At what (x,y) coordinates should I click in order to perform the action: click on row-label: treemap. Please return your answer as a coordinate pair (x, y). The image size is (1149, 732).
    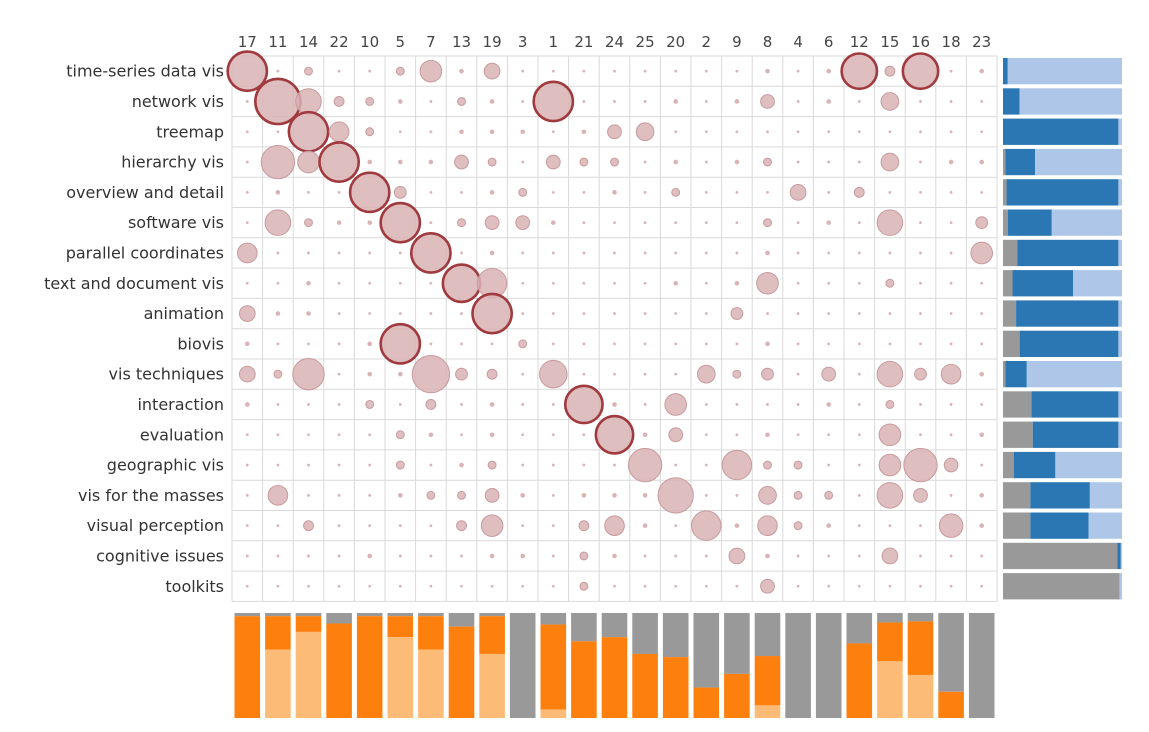
    Looking at the image, I should click on (190, 131).